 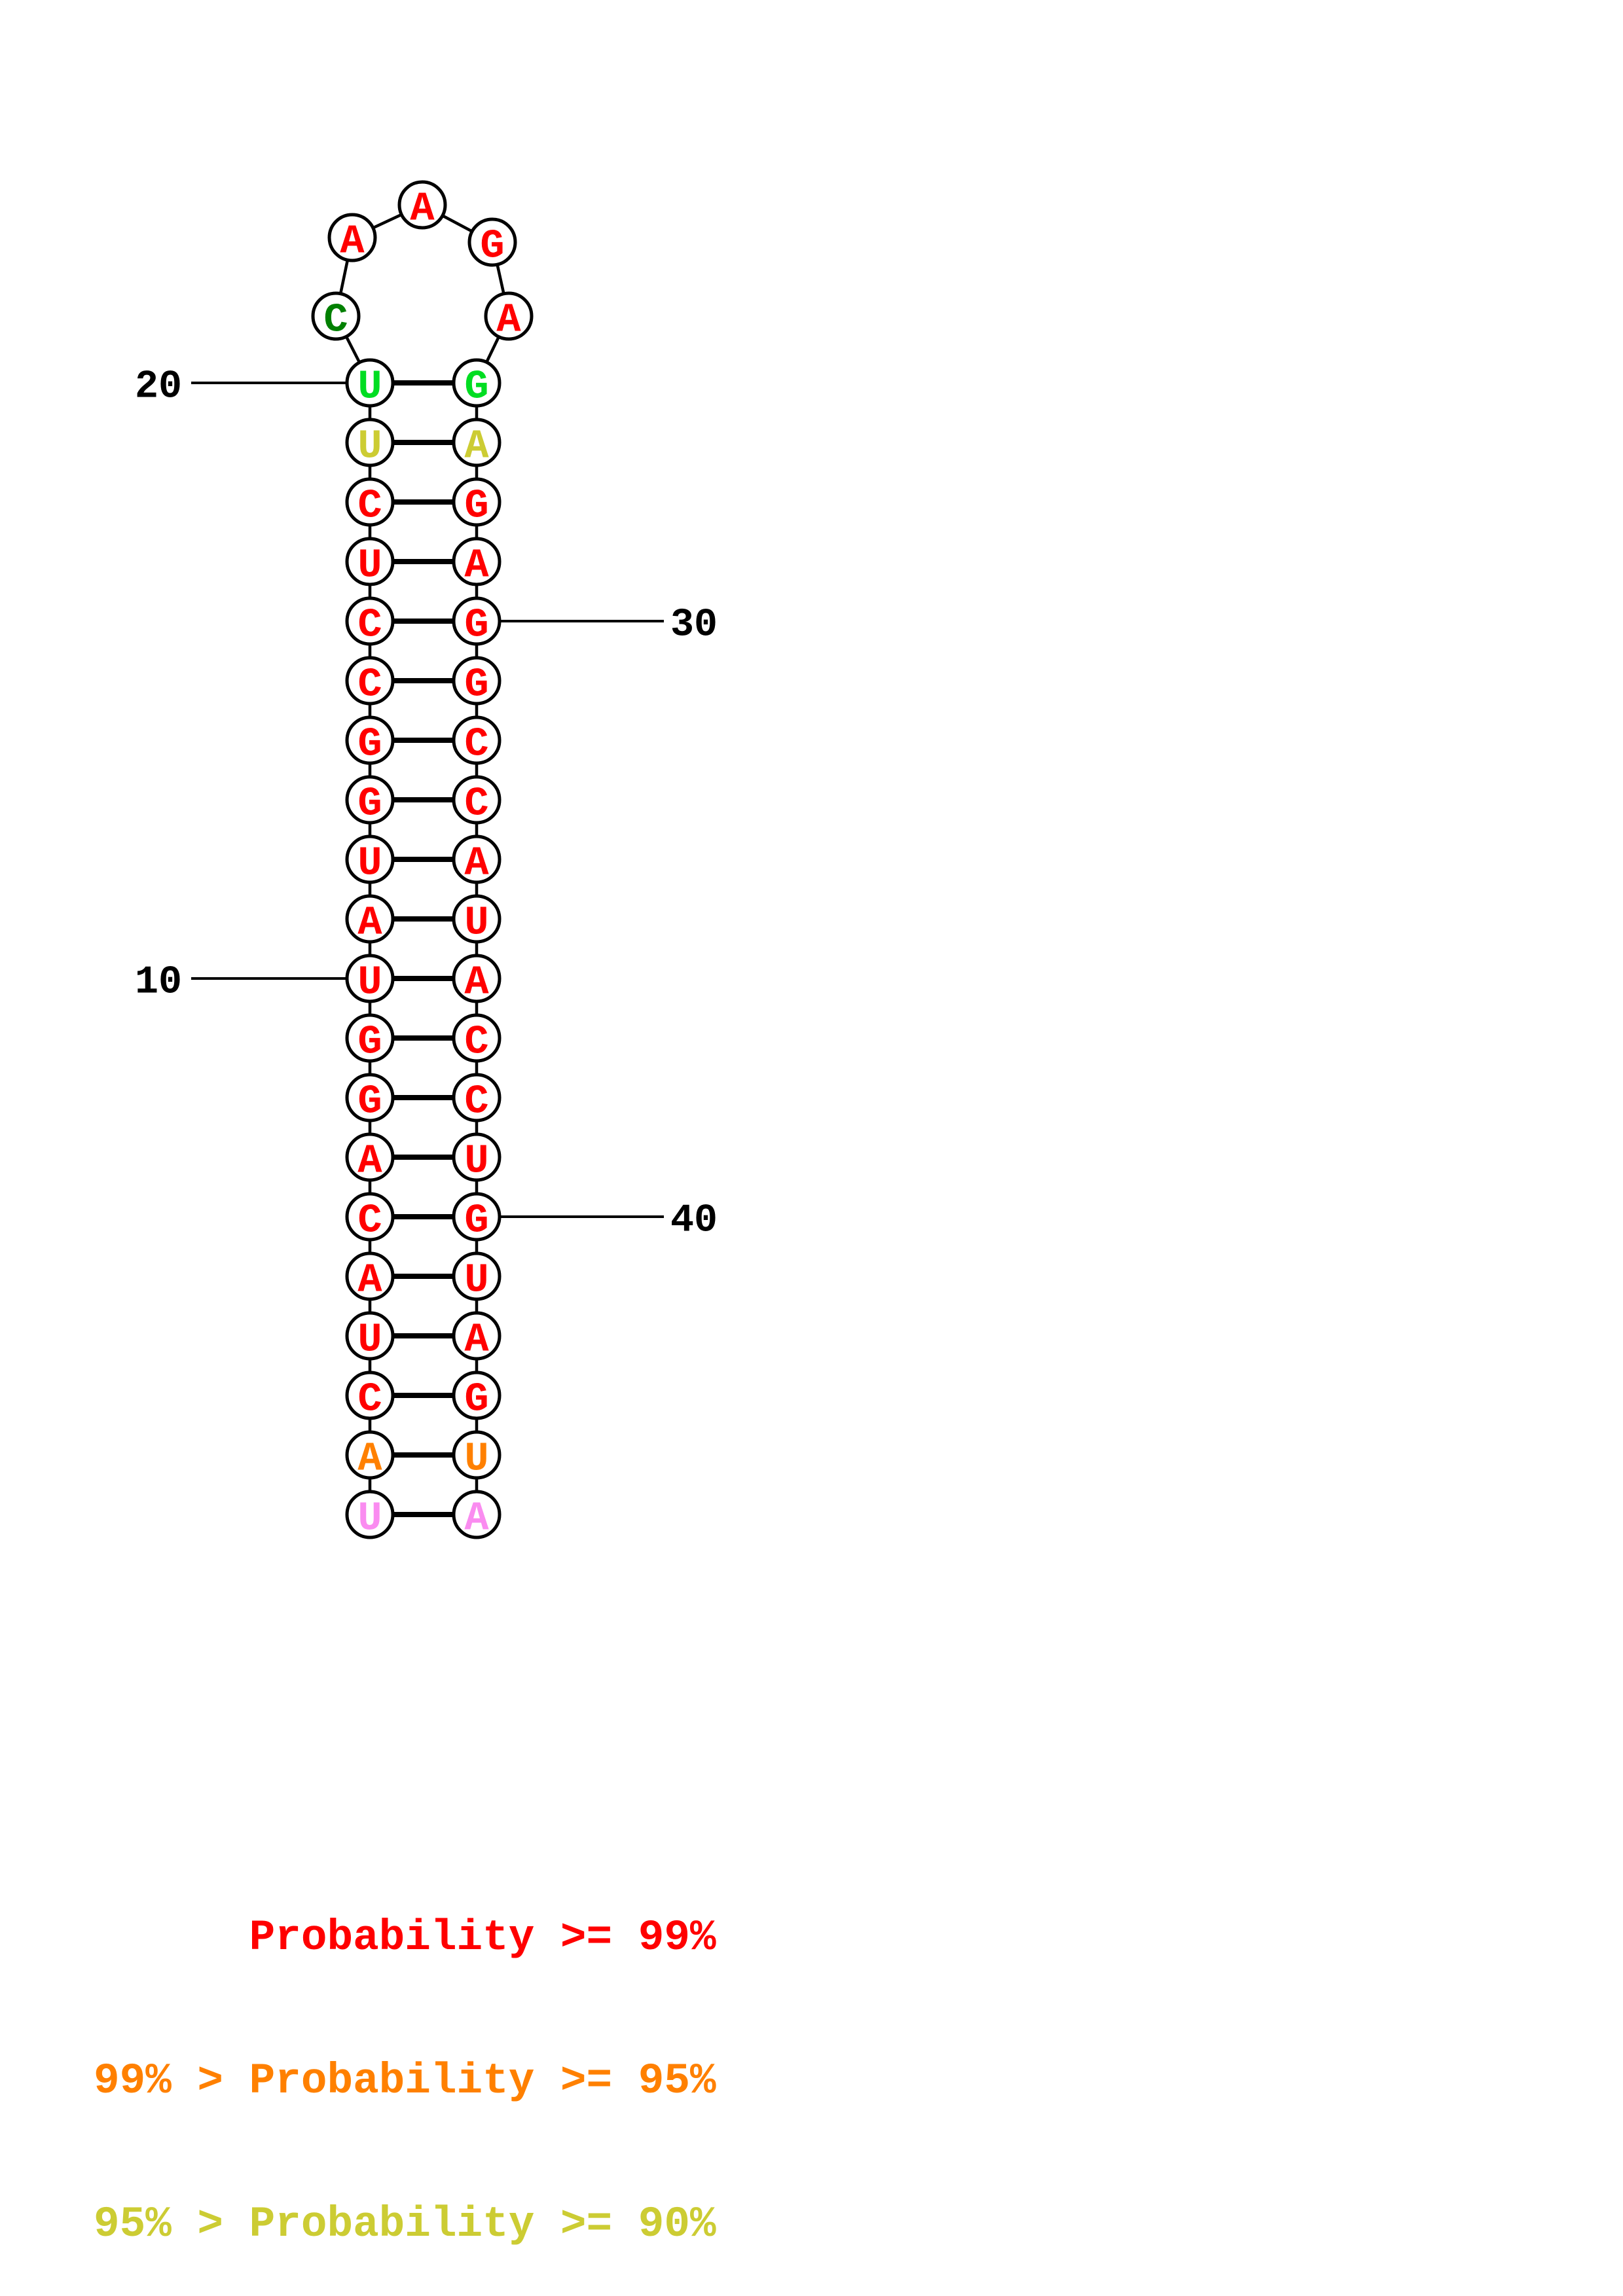 I want to click on nucleotide-letter-13: G, so click(x=369, y=803).